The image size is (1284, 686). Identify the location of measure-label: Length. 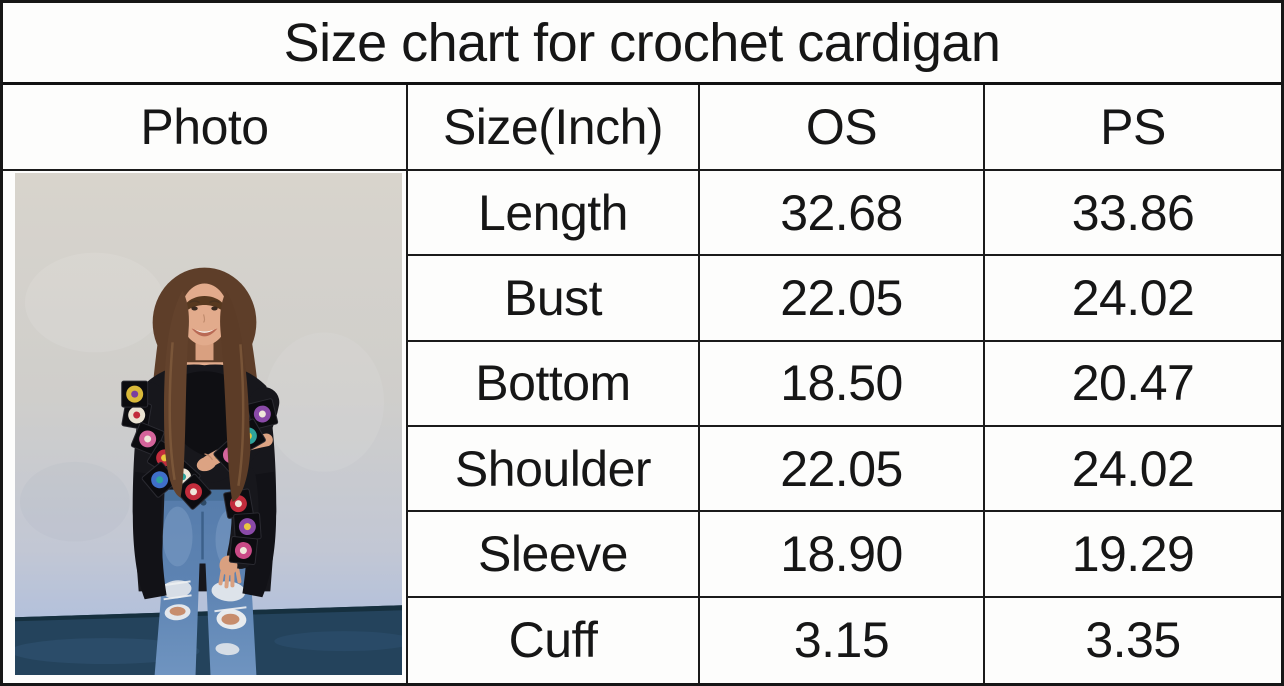
(554, 214).